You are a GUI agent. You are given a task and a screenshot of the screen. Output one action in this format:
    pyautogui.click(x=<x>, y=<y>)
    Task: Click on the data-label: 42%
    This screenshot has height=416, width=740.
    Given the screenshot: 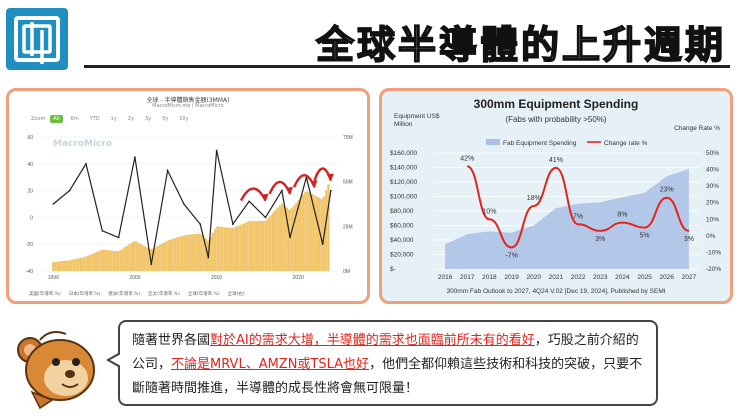 What is the action you would take?
    pyautogui.click(x=467, y=158)
    